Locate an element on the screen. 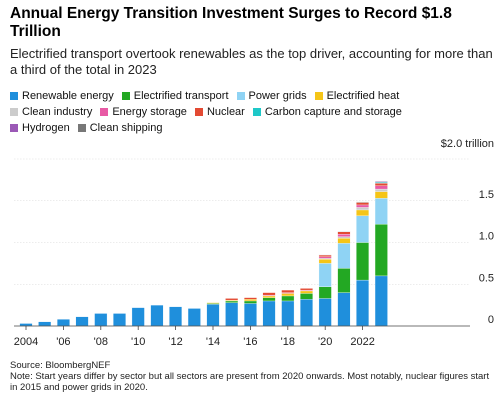 The height and width of the screenshot is (404, 503). legend-item: Electrified heat is located at coordinates (357, 96).